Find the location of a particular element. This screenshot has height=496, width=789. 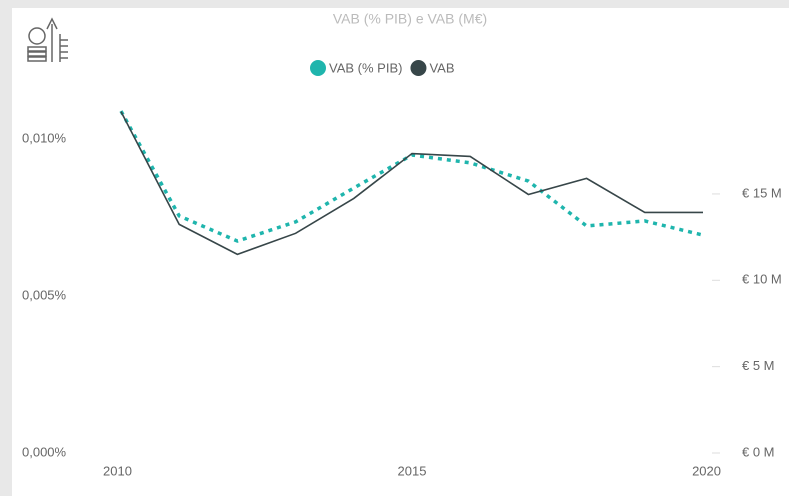

chart-title: VAB (% PIB) e VAB (M€) is located at coordinates (410, 19).